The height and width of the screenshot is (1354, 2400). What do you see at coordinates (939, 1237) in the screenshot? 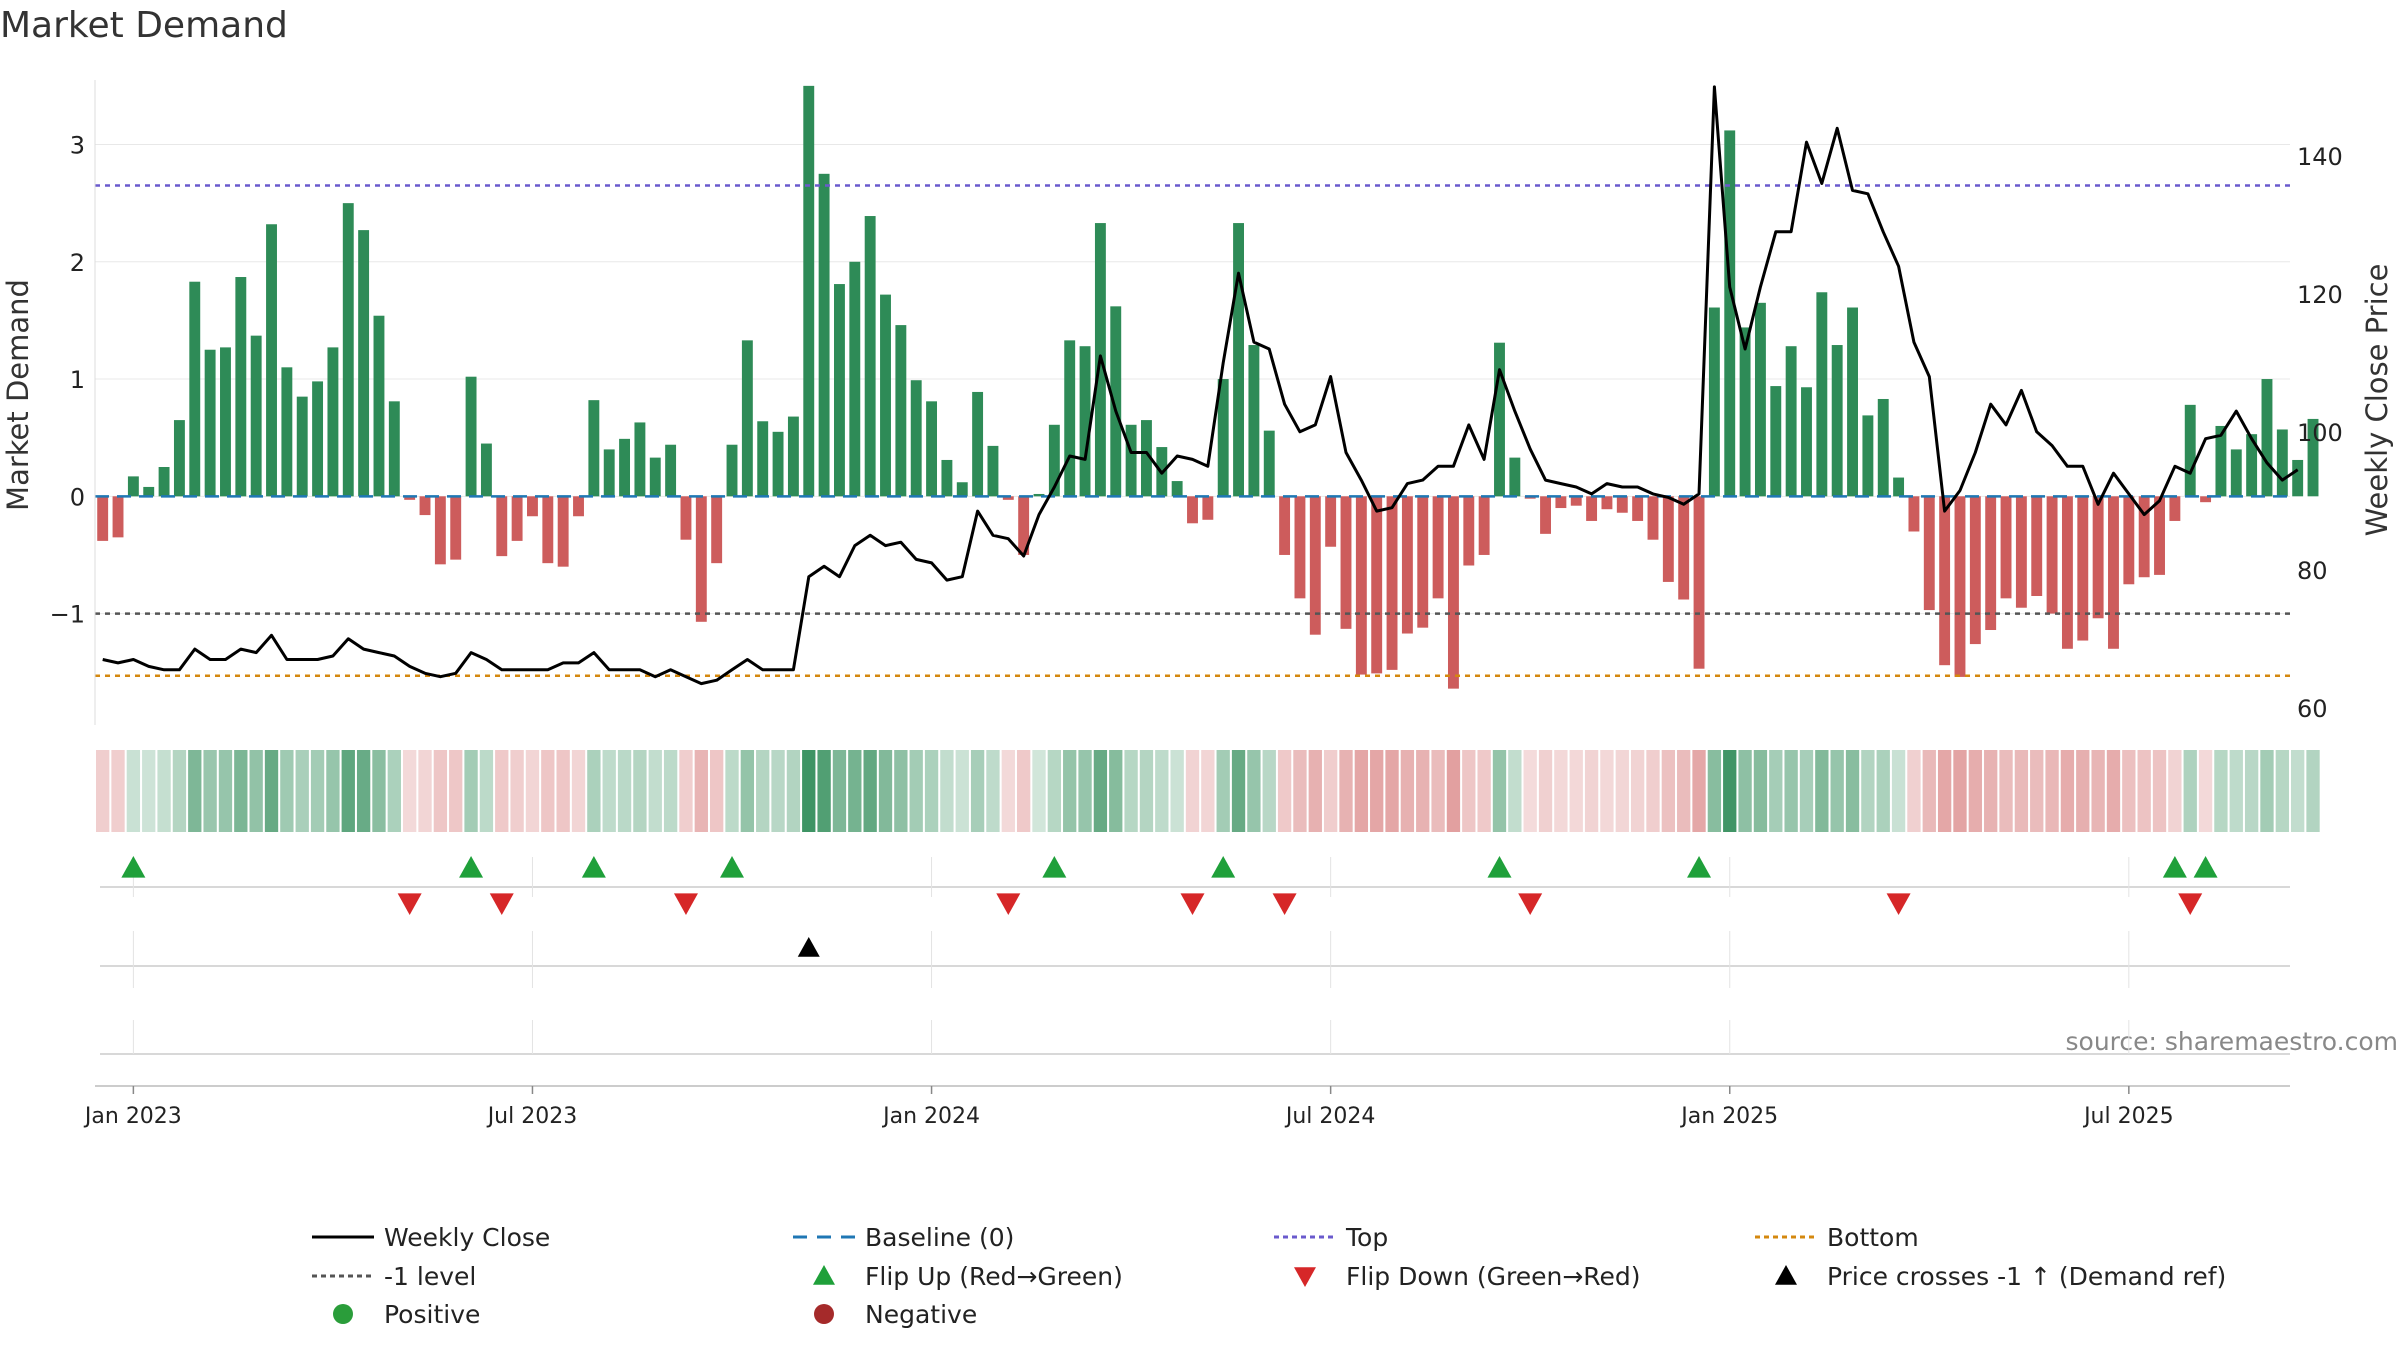
I see `legend-label: Baseline (0)` at bounding box center [939, 1237].